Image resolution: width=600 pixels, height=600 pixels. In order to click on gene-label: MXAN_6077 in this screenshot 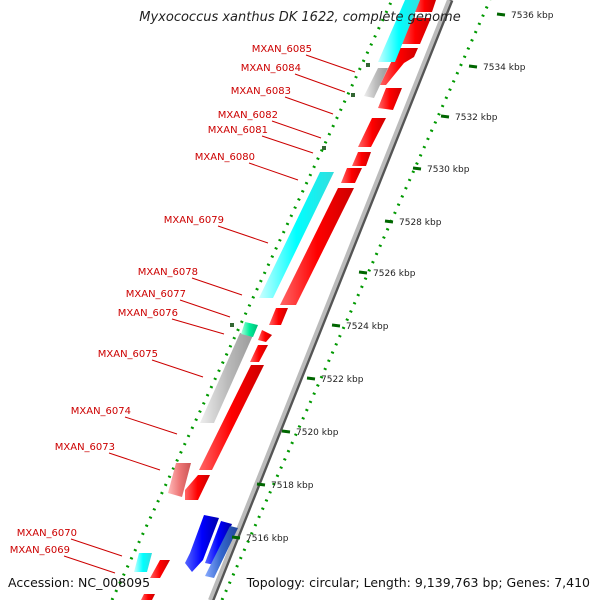, I will do `click(156, 294)`.